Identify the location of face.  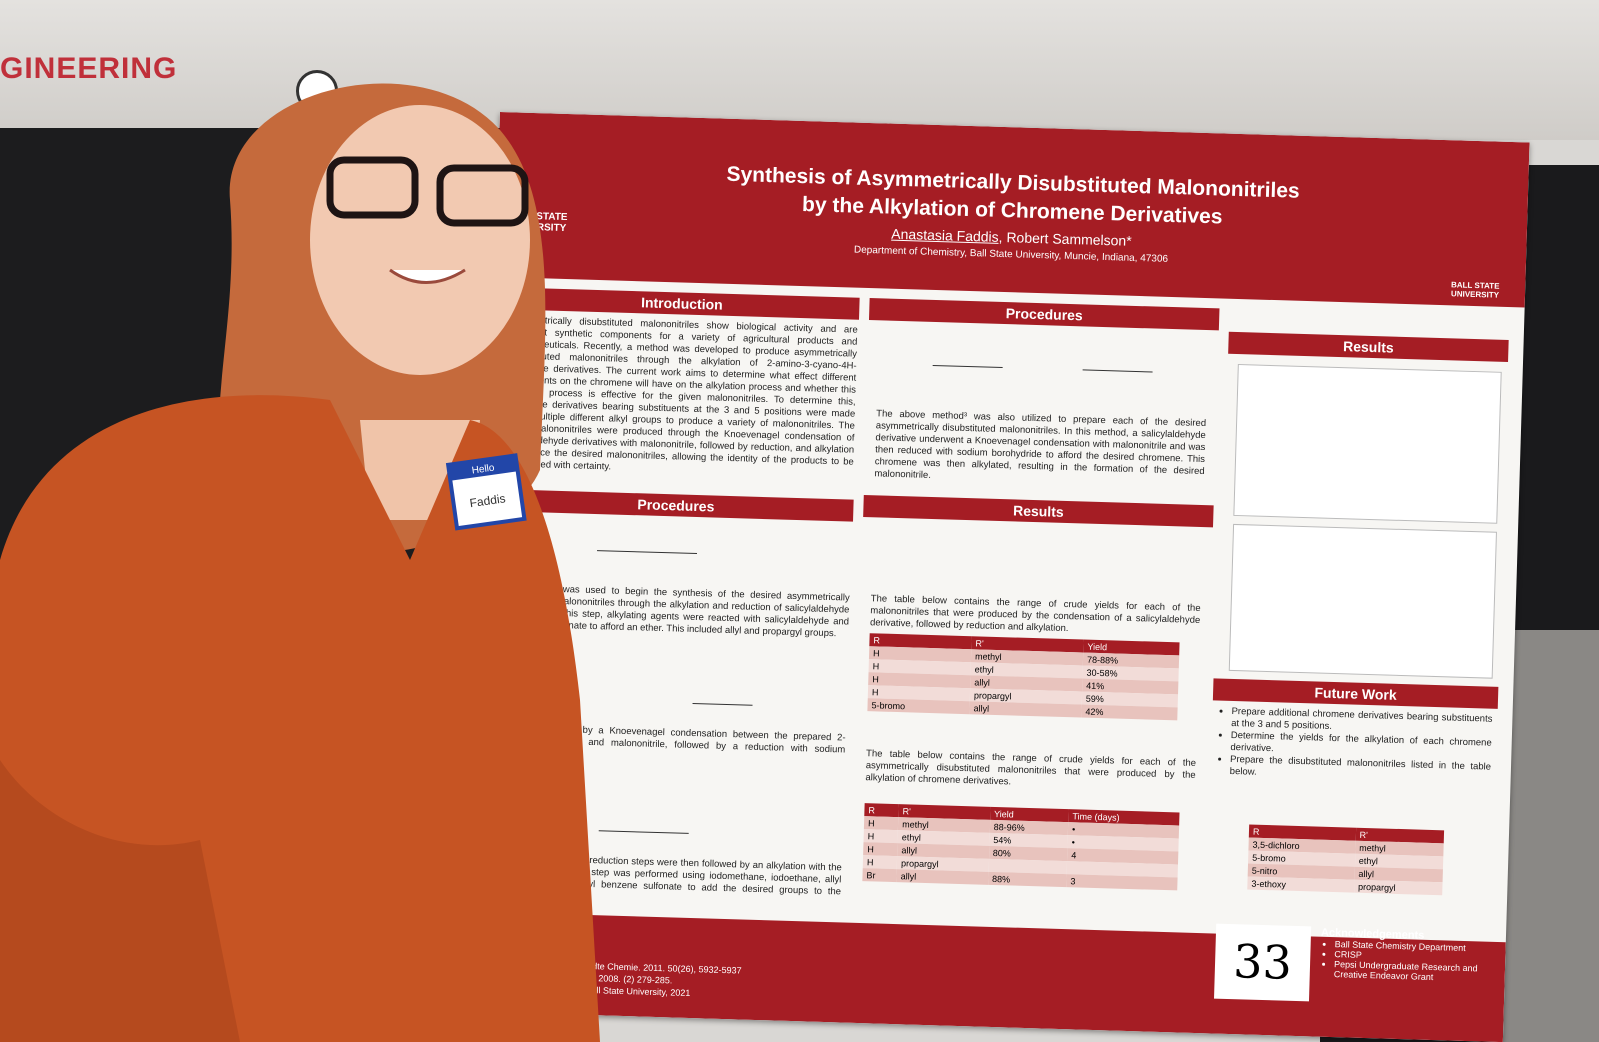
(420, 240).